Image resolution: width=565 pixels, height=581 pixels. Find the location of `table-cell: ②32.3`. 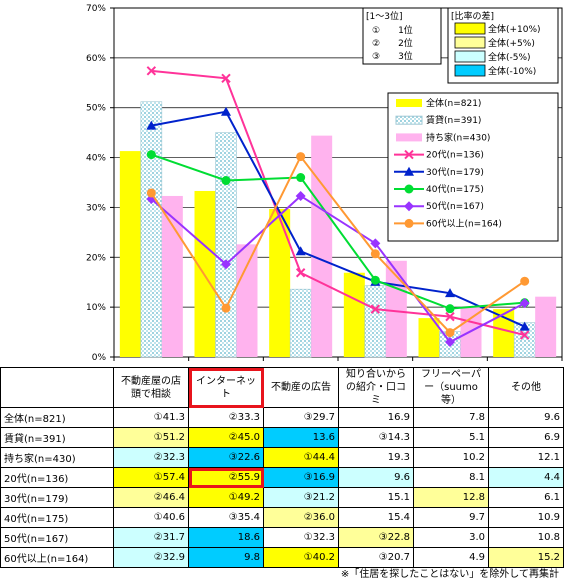

table-cell: ②32.3 is located at coordinates (151, 457).